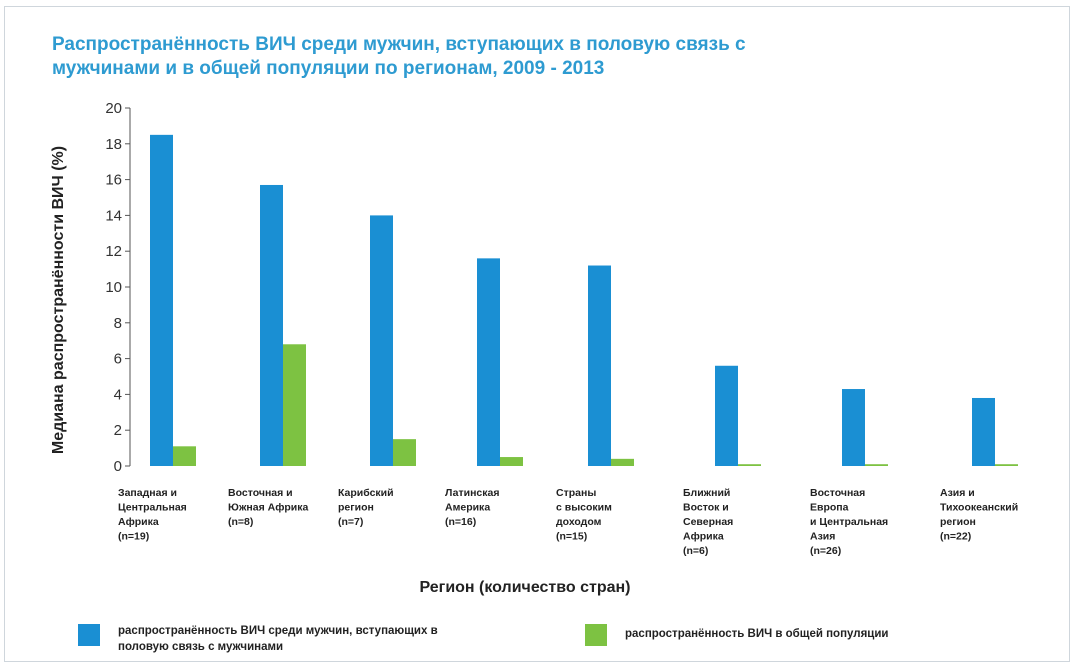 Image resolution: width=1075 pixels, height=666 pixels. What do you see at coordinates (240, 522) in the screenshot?
I see `x-category-label-line: (n=8)` at bounding box center [240, 522].